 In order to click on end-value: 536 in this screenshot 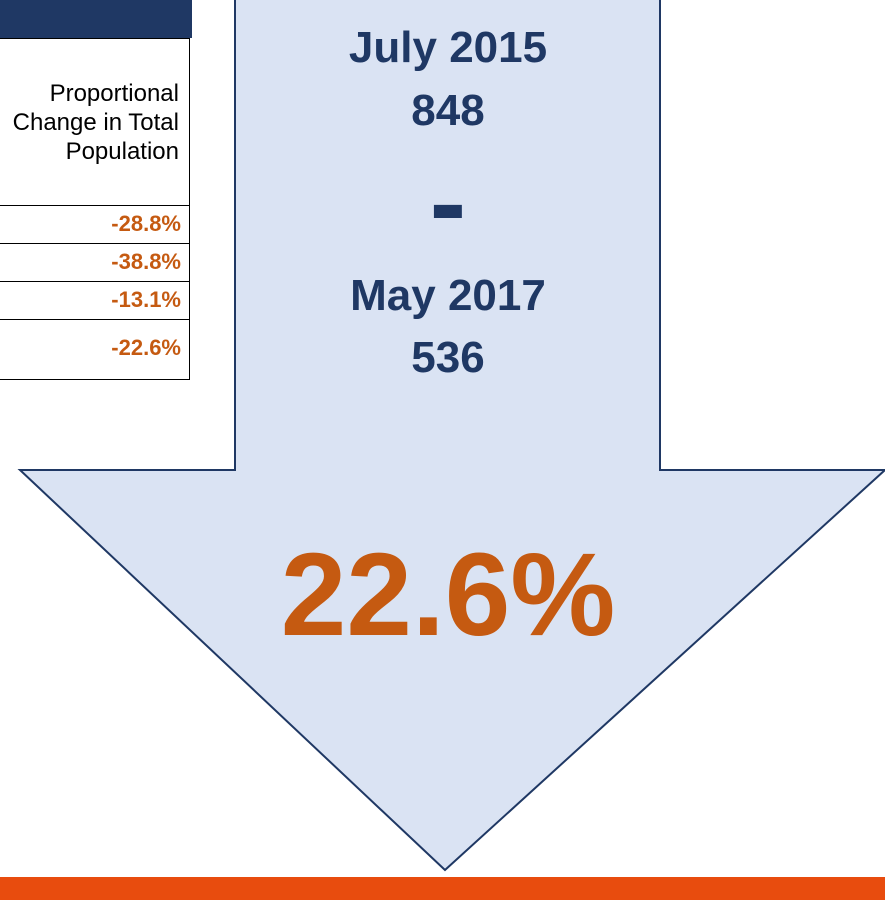, I will do `click(447, 357)`.